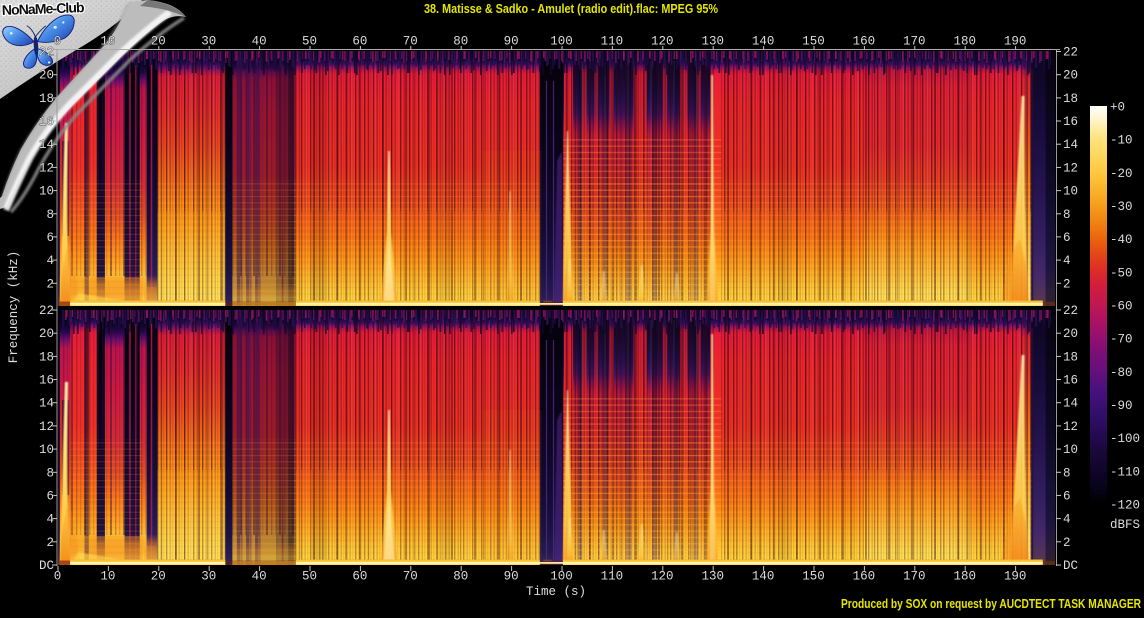 This screenshot has width=1144, height=618. What do you see at coordinates (14, 307) in the screenshot?
I see `svg-text: Frequency (kHz)` at bounding box center [14, 307].